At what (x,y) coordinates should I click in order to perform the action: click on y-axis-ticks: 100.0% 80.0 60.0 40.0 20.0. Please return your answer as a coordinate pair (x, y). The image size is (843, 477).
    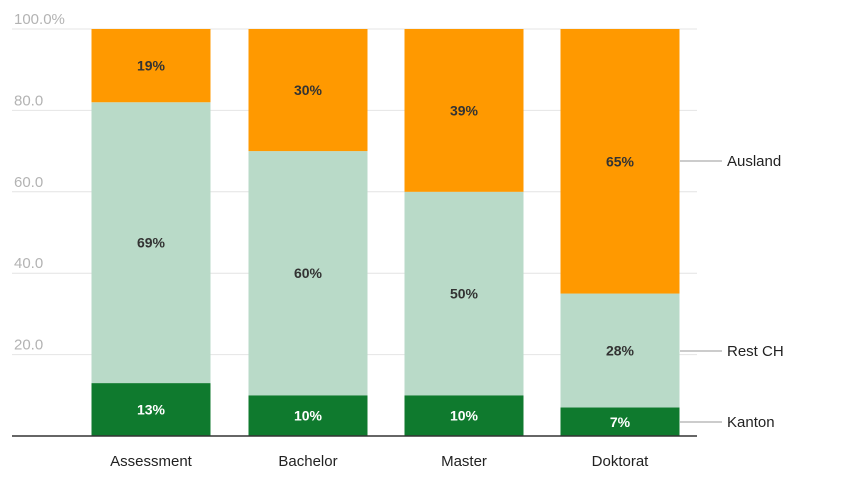
    Looking at the image, I should click on (39, 182).